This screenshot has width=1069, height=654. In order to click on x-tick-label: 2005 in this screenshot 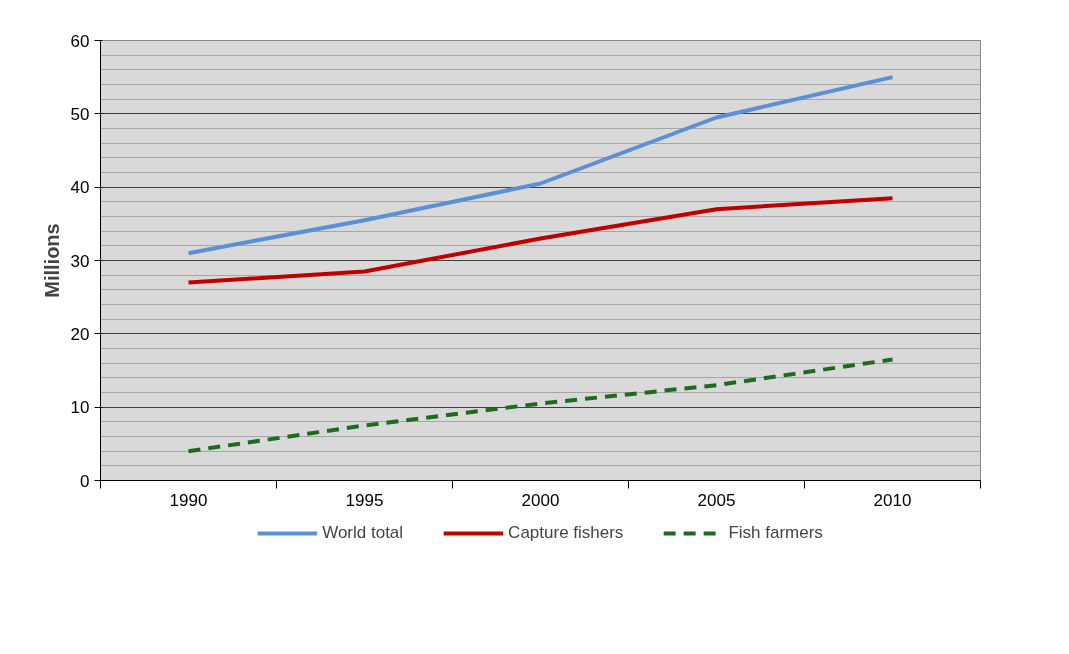, I will do `click(716, 500)`.